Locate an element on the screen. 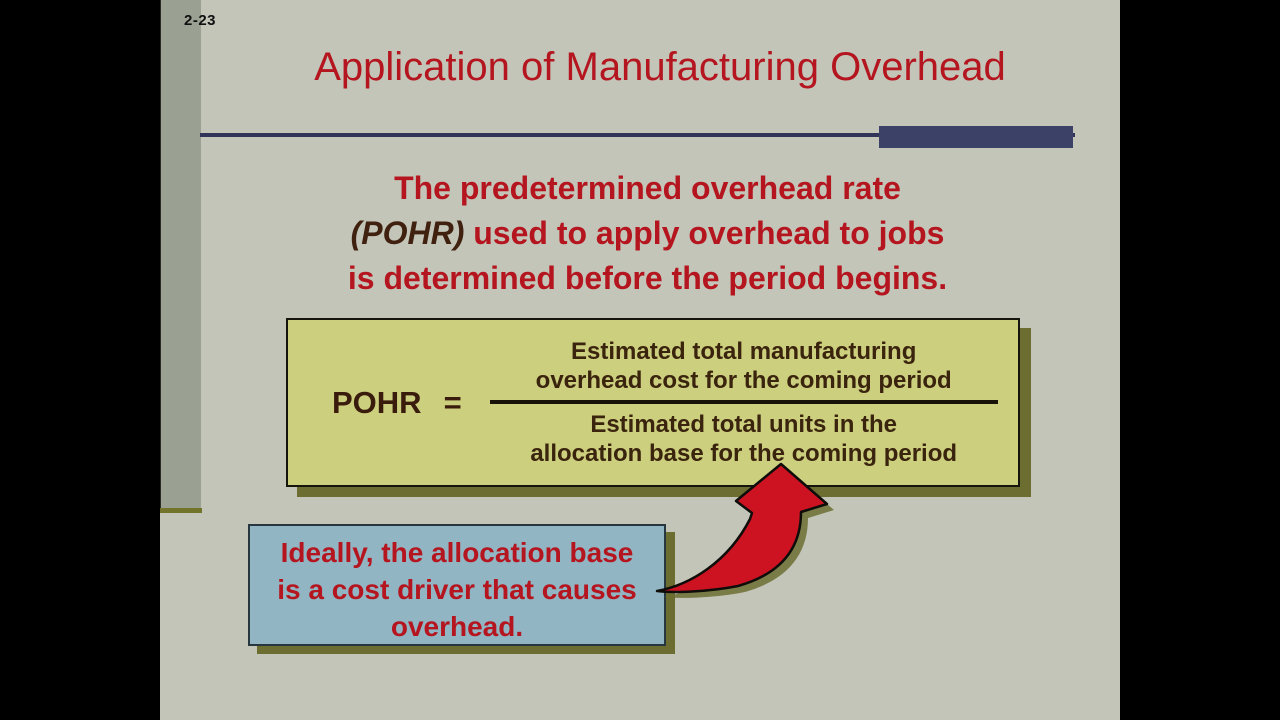 This screenshot has height=720, width=1280. title-underline-accent-block is located at coordinates (976, 137).